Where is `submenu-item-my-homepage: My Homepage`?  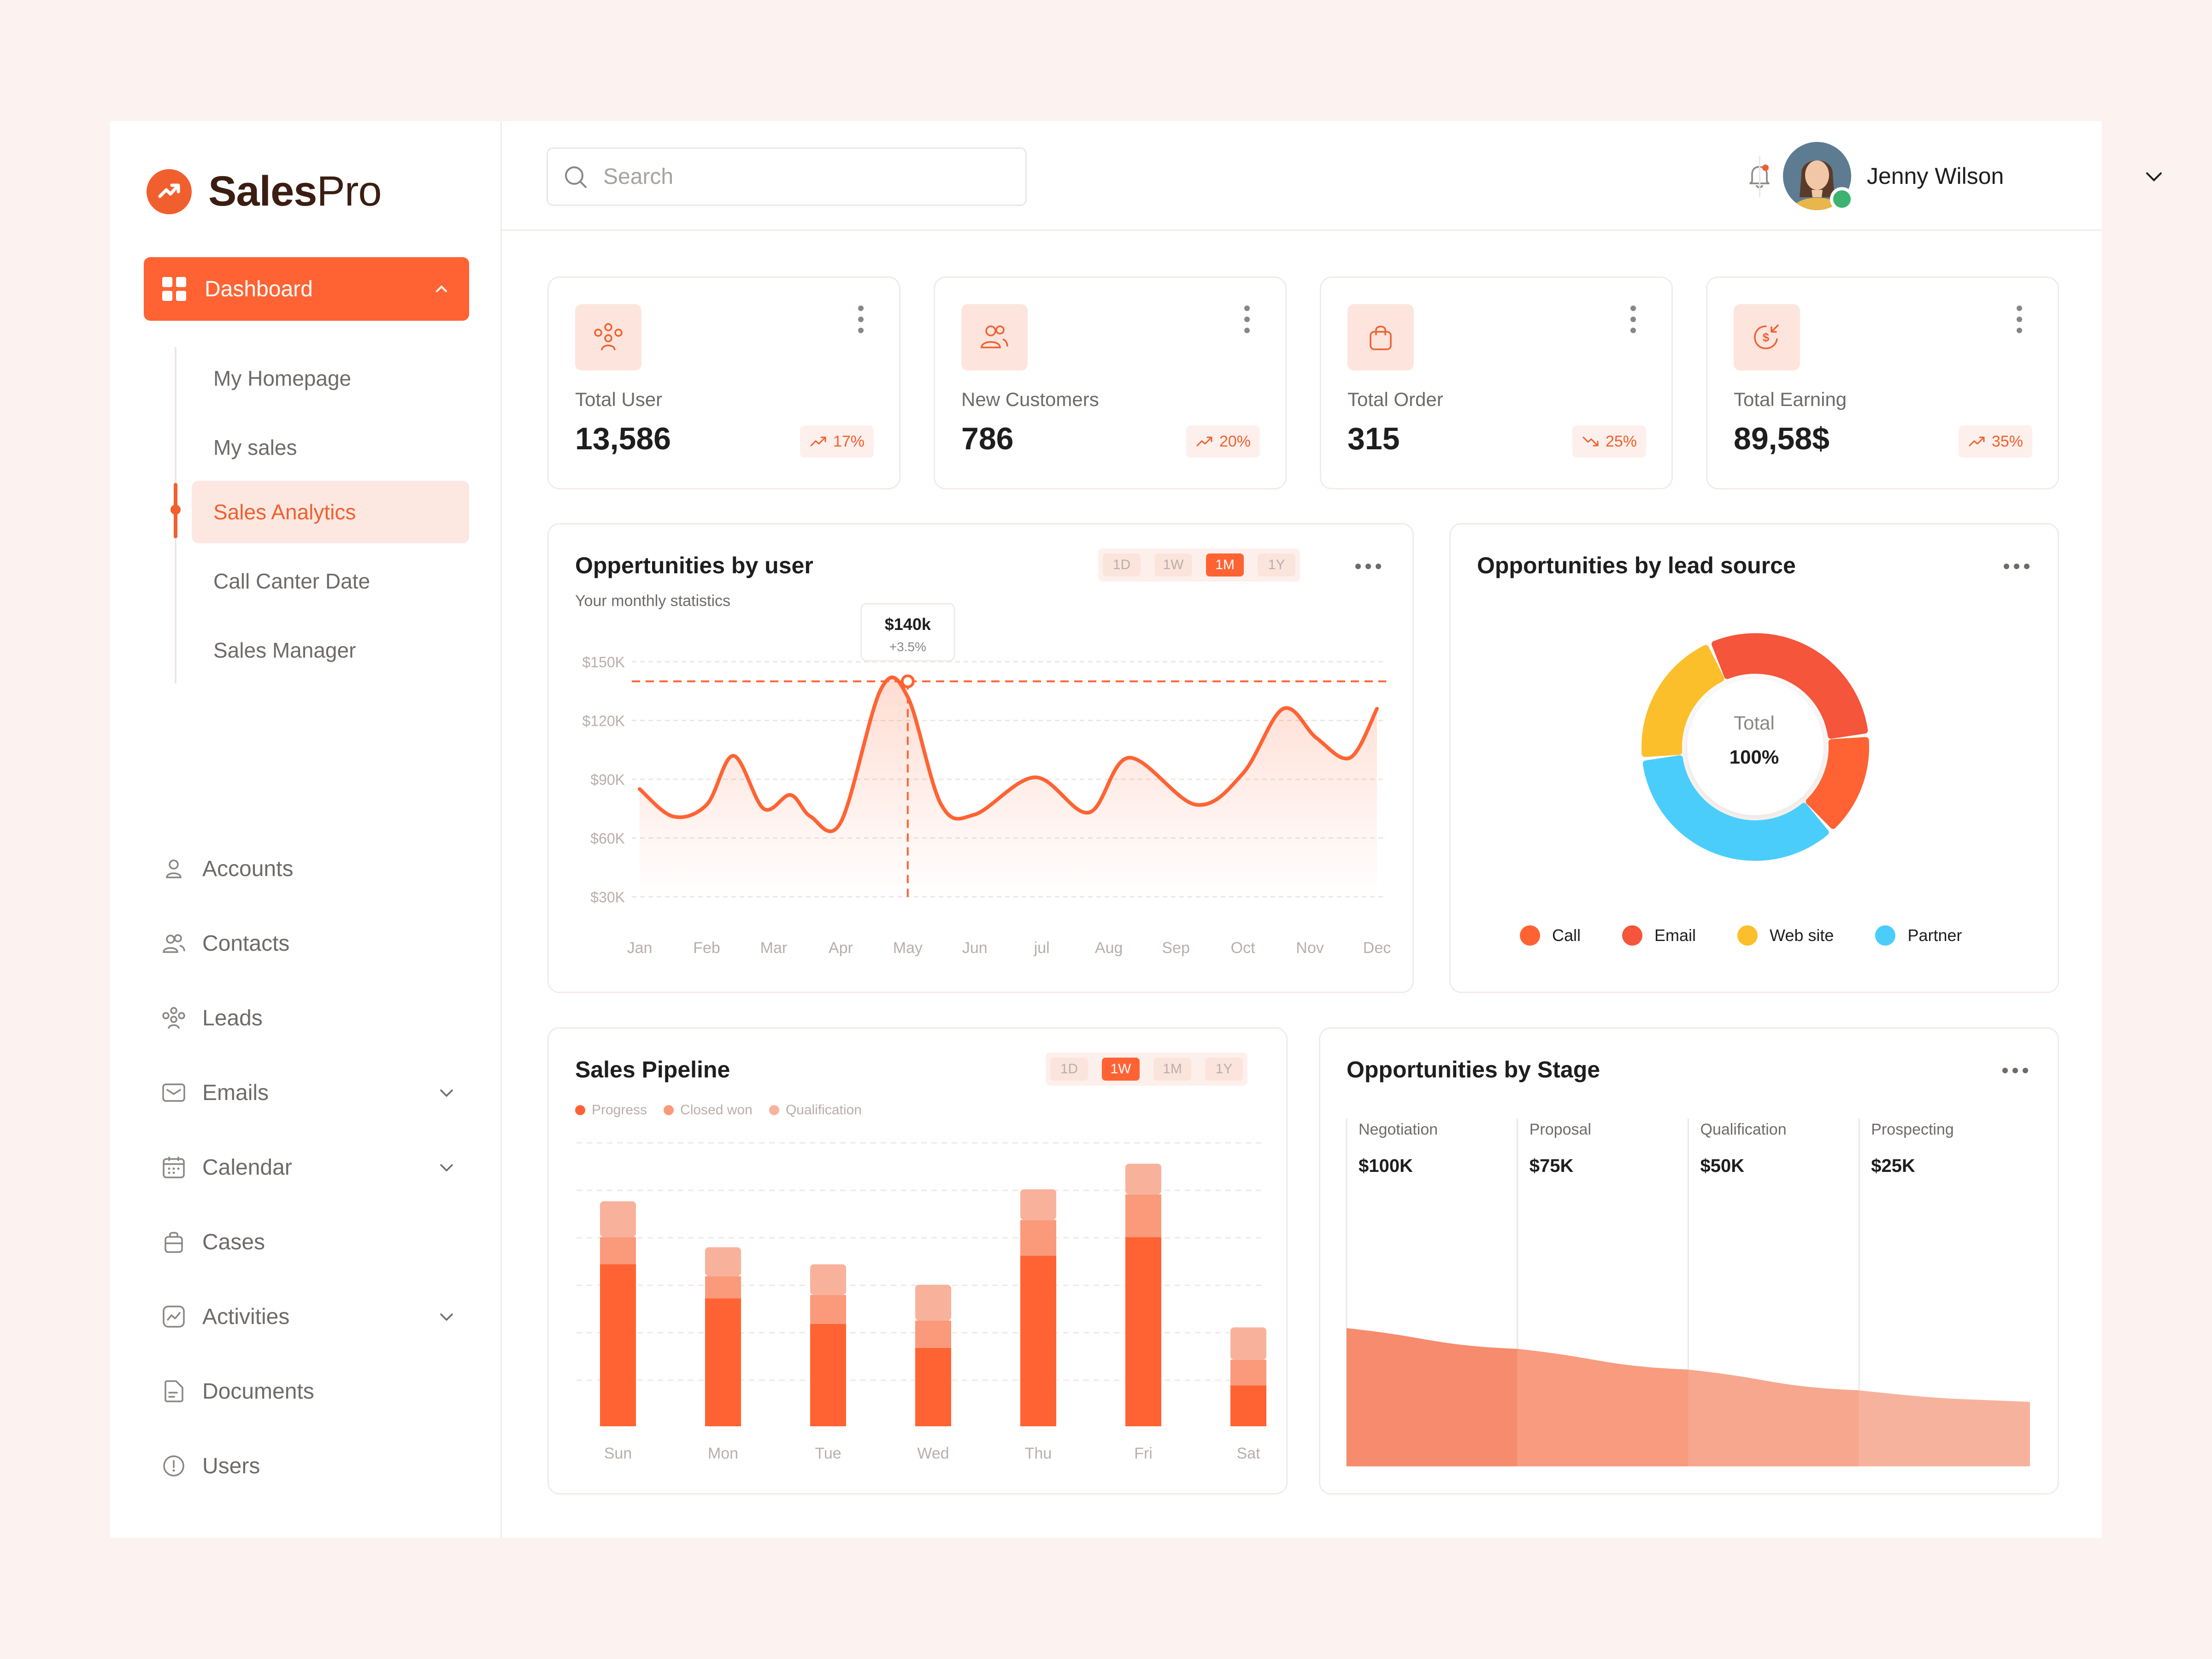 submenu-item-my-homepage: My Homepage is located at coordinates (282, 378).